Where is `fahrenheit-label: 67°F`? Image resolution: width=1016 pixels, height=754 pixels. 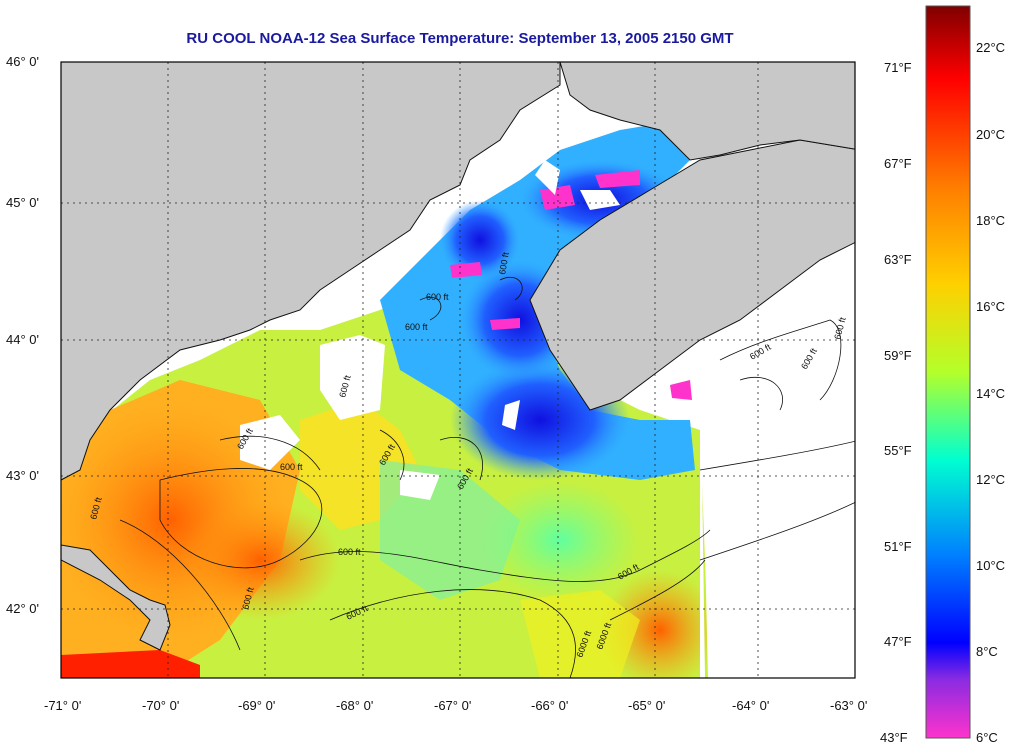
fahrenheit-label: 67°F is located at coordinates (898, 163).